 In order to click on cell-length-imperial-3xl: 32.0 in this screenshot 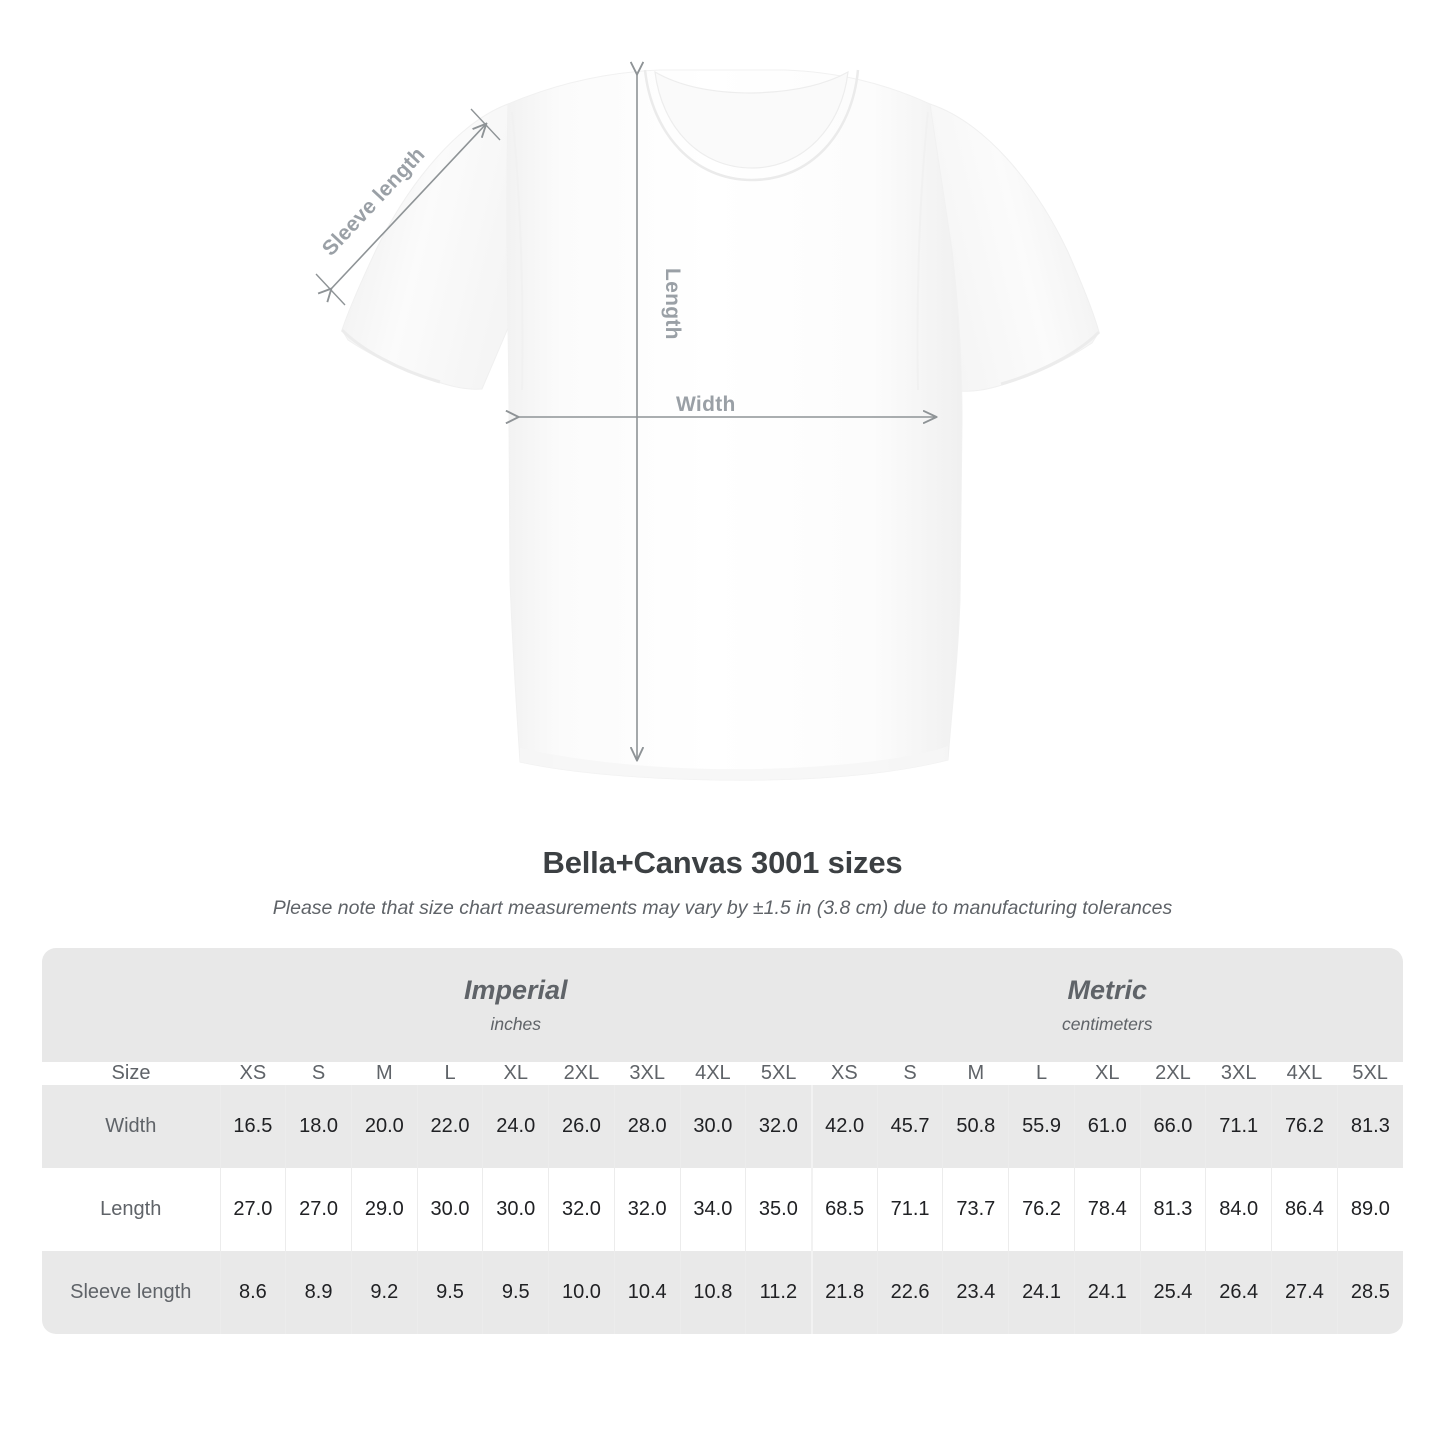, I will do `click(647, 1209)`.